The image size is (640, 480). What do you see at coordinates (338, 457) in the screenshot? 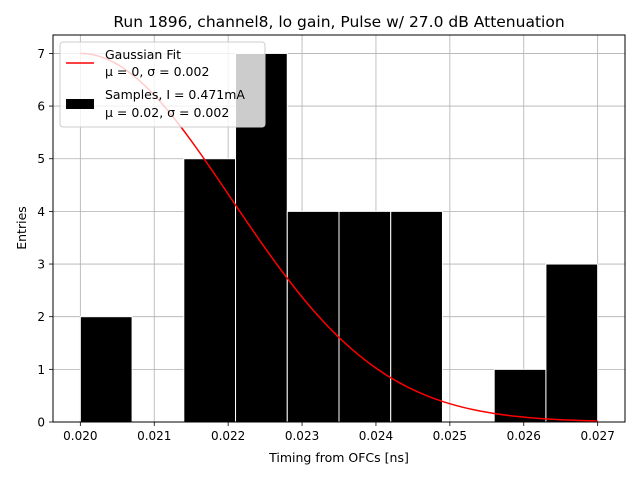
I see `x-axis-label: Timing from OFCs [ns]` at bounding box center [338, 457].